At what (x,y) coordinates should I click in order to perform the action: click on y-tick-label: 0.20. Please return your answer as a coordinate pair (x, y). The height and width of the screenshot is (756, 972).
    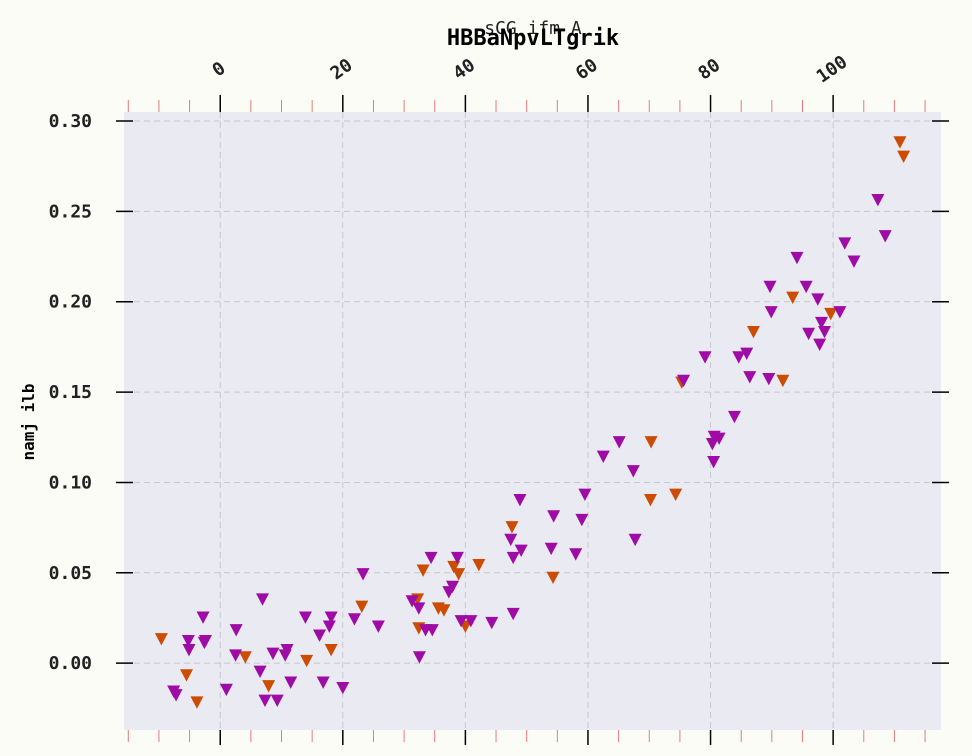
    Looking at the image, I should click on (70, 302).